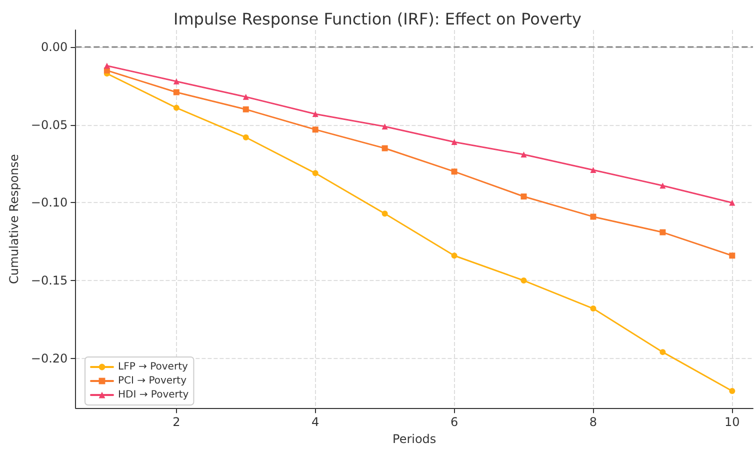 The width and height of the screenshot is (755, 450). Describe the element at coordinates (593, 422) in the screenshot. I see `x-tick-label: 8` at that location.